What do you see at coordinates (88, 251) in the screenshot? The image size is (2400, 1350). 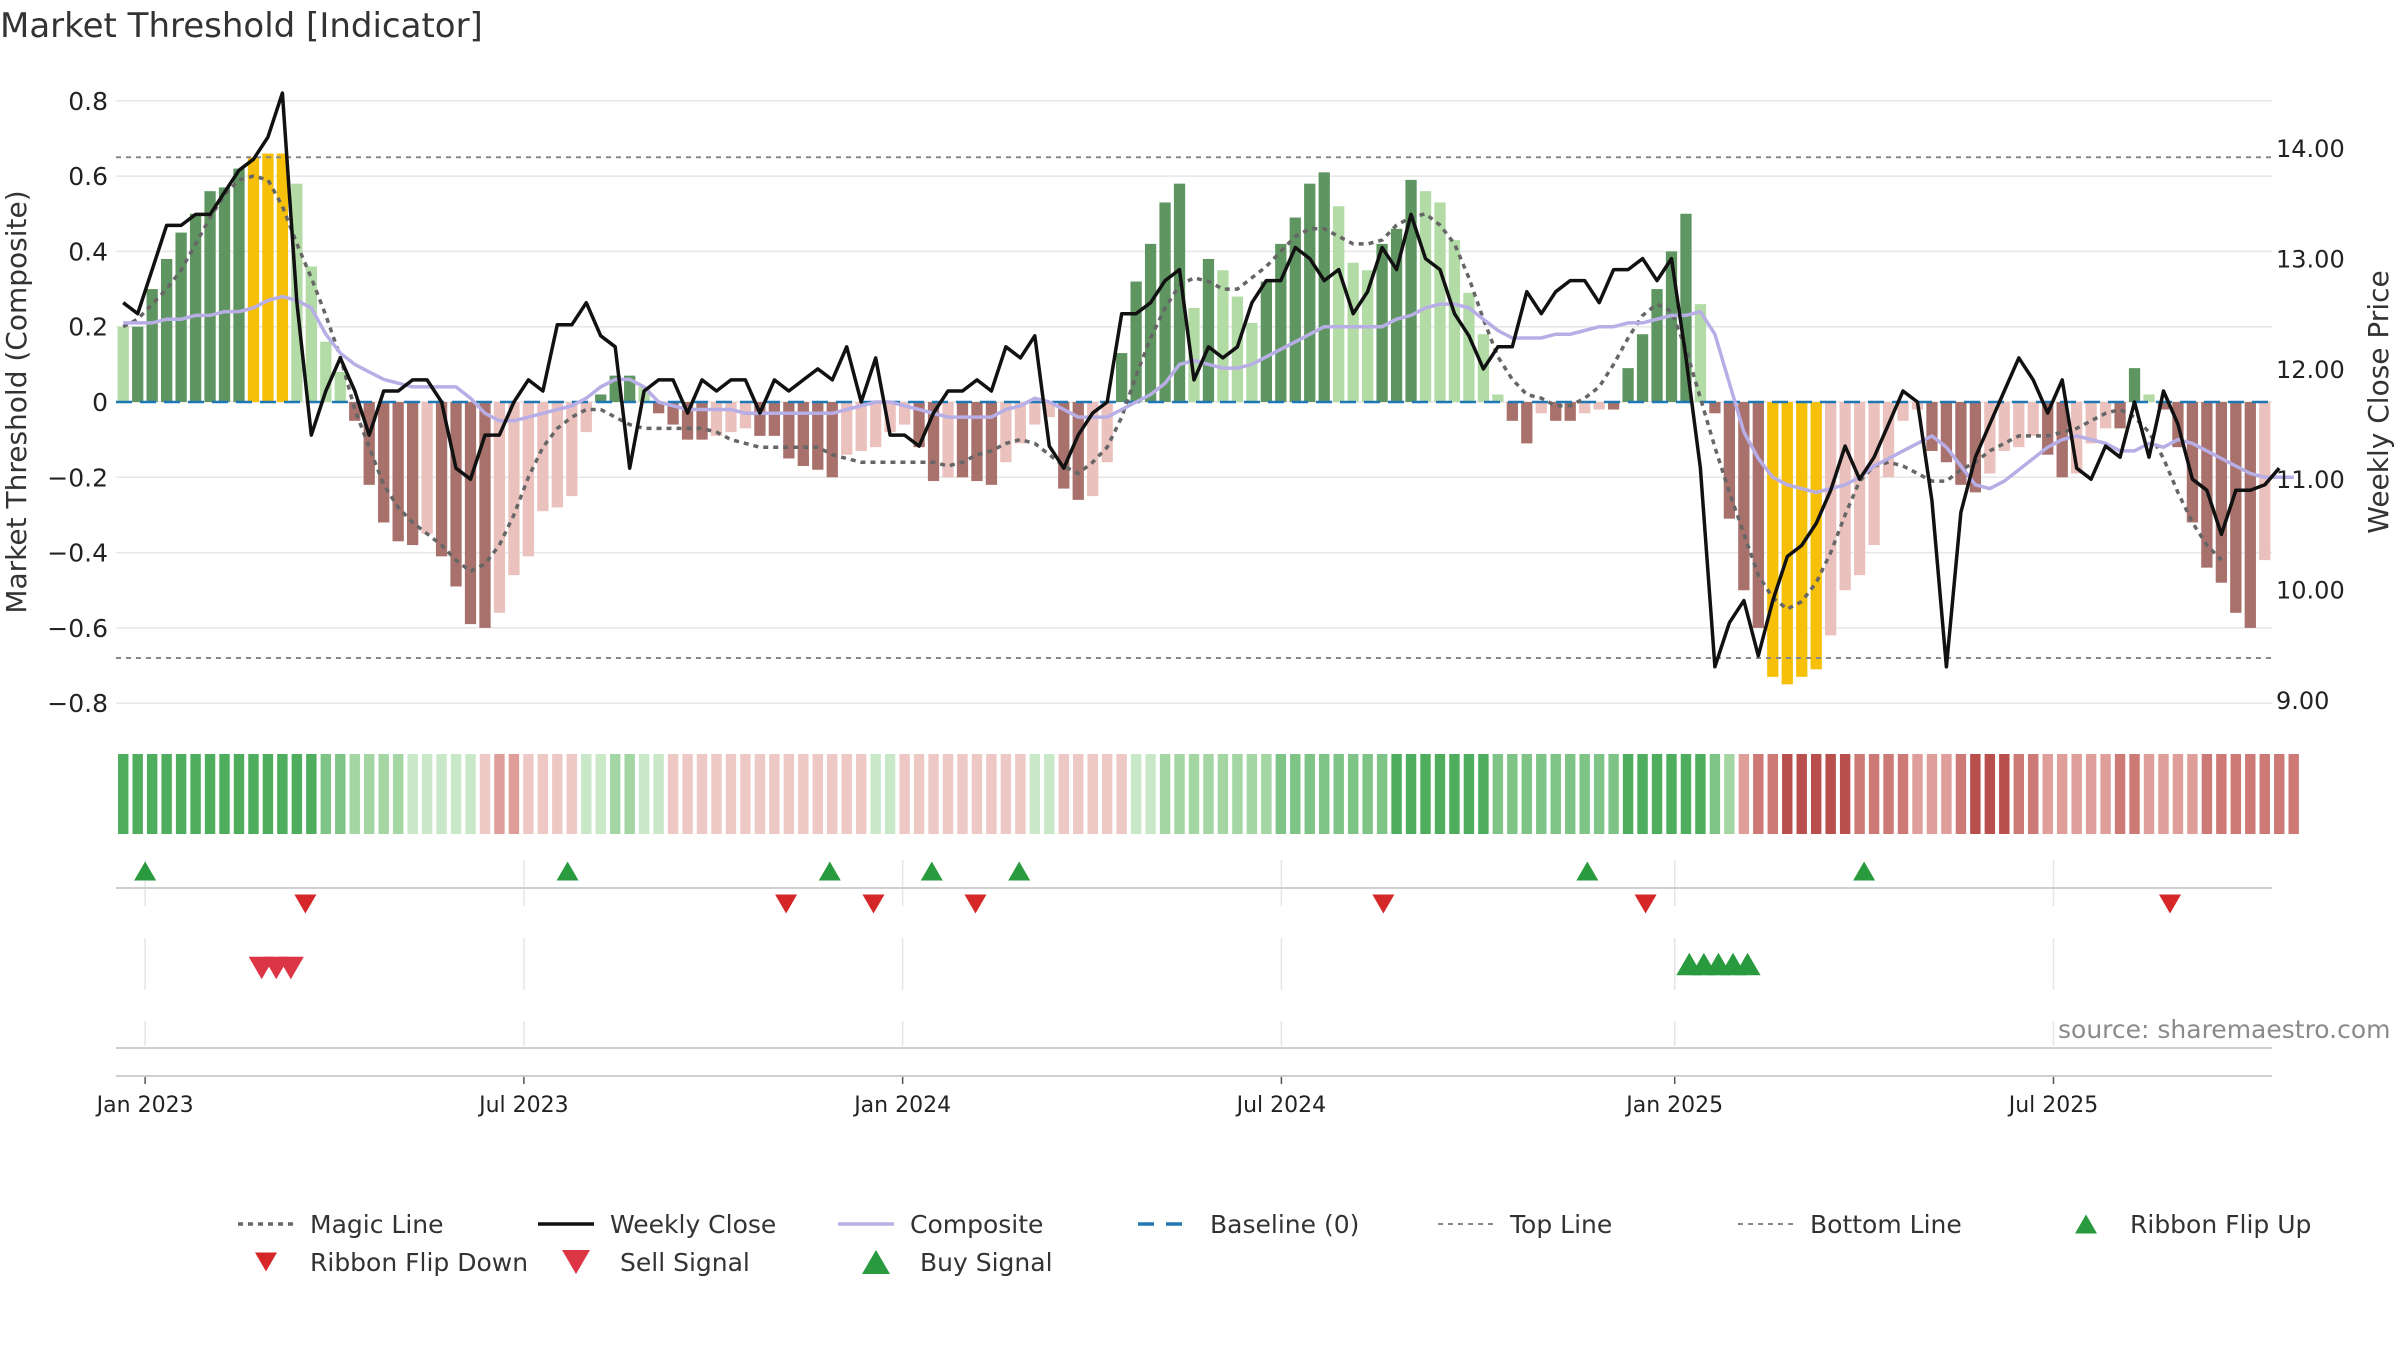 I see `y-tick-label: 0.4` at bounding box center [88, 251].